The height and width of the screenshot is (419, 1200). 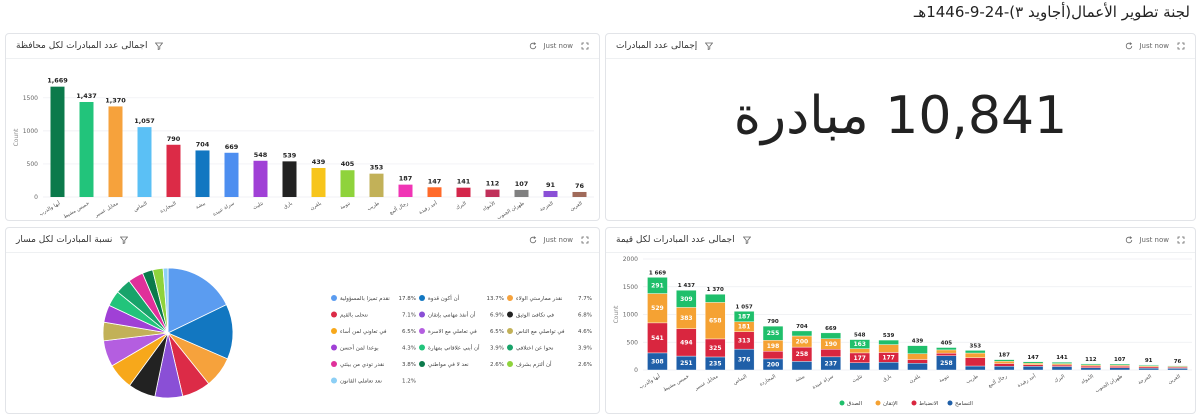 What do you see at coordinates (657, 285) in the screenshot?
I see `segment-label: 291` at bounding box center [657, 285].